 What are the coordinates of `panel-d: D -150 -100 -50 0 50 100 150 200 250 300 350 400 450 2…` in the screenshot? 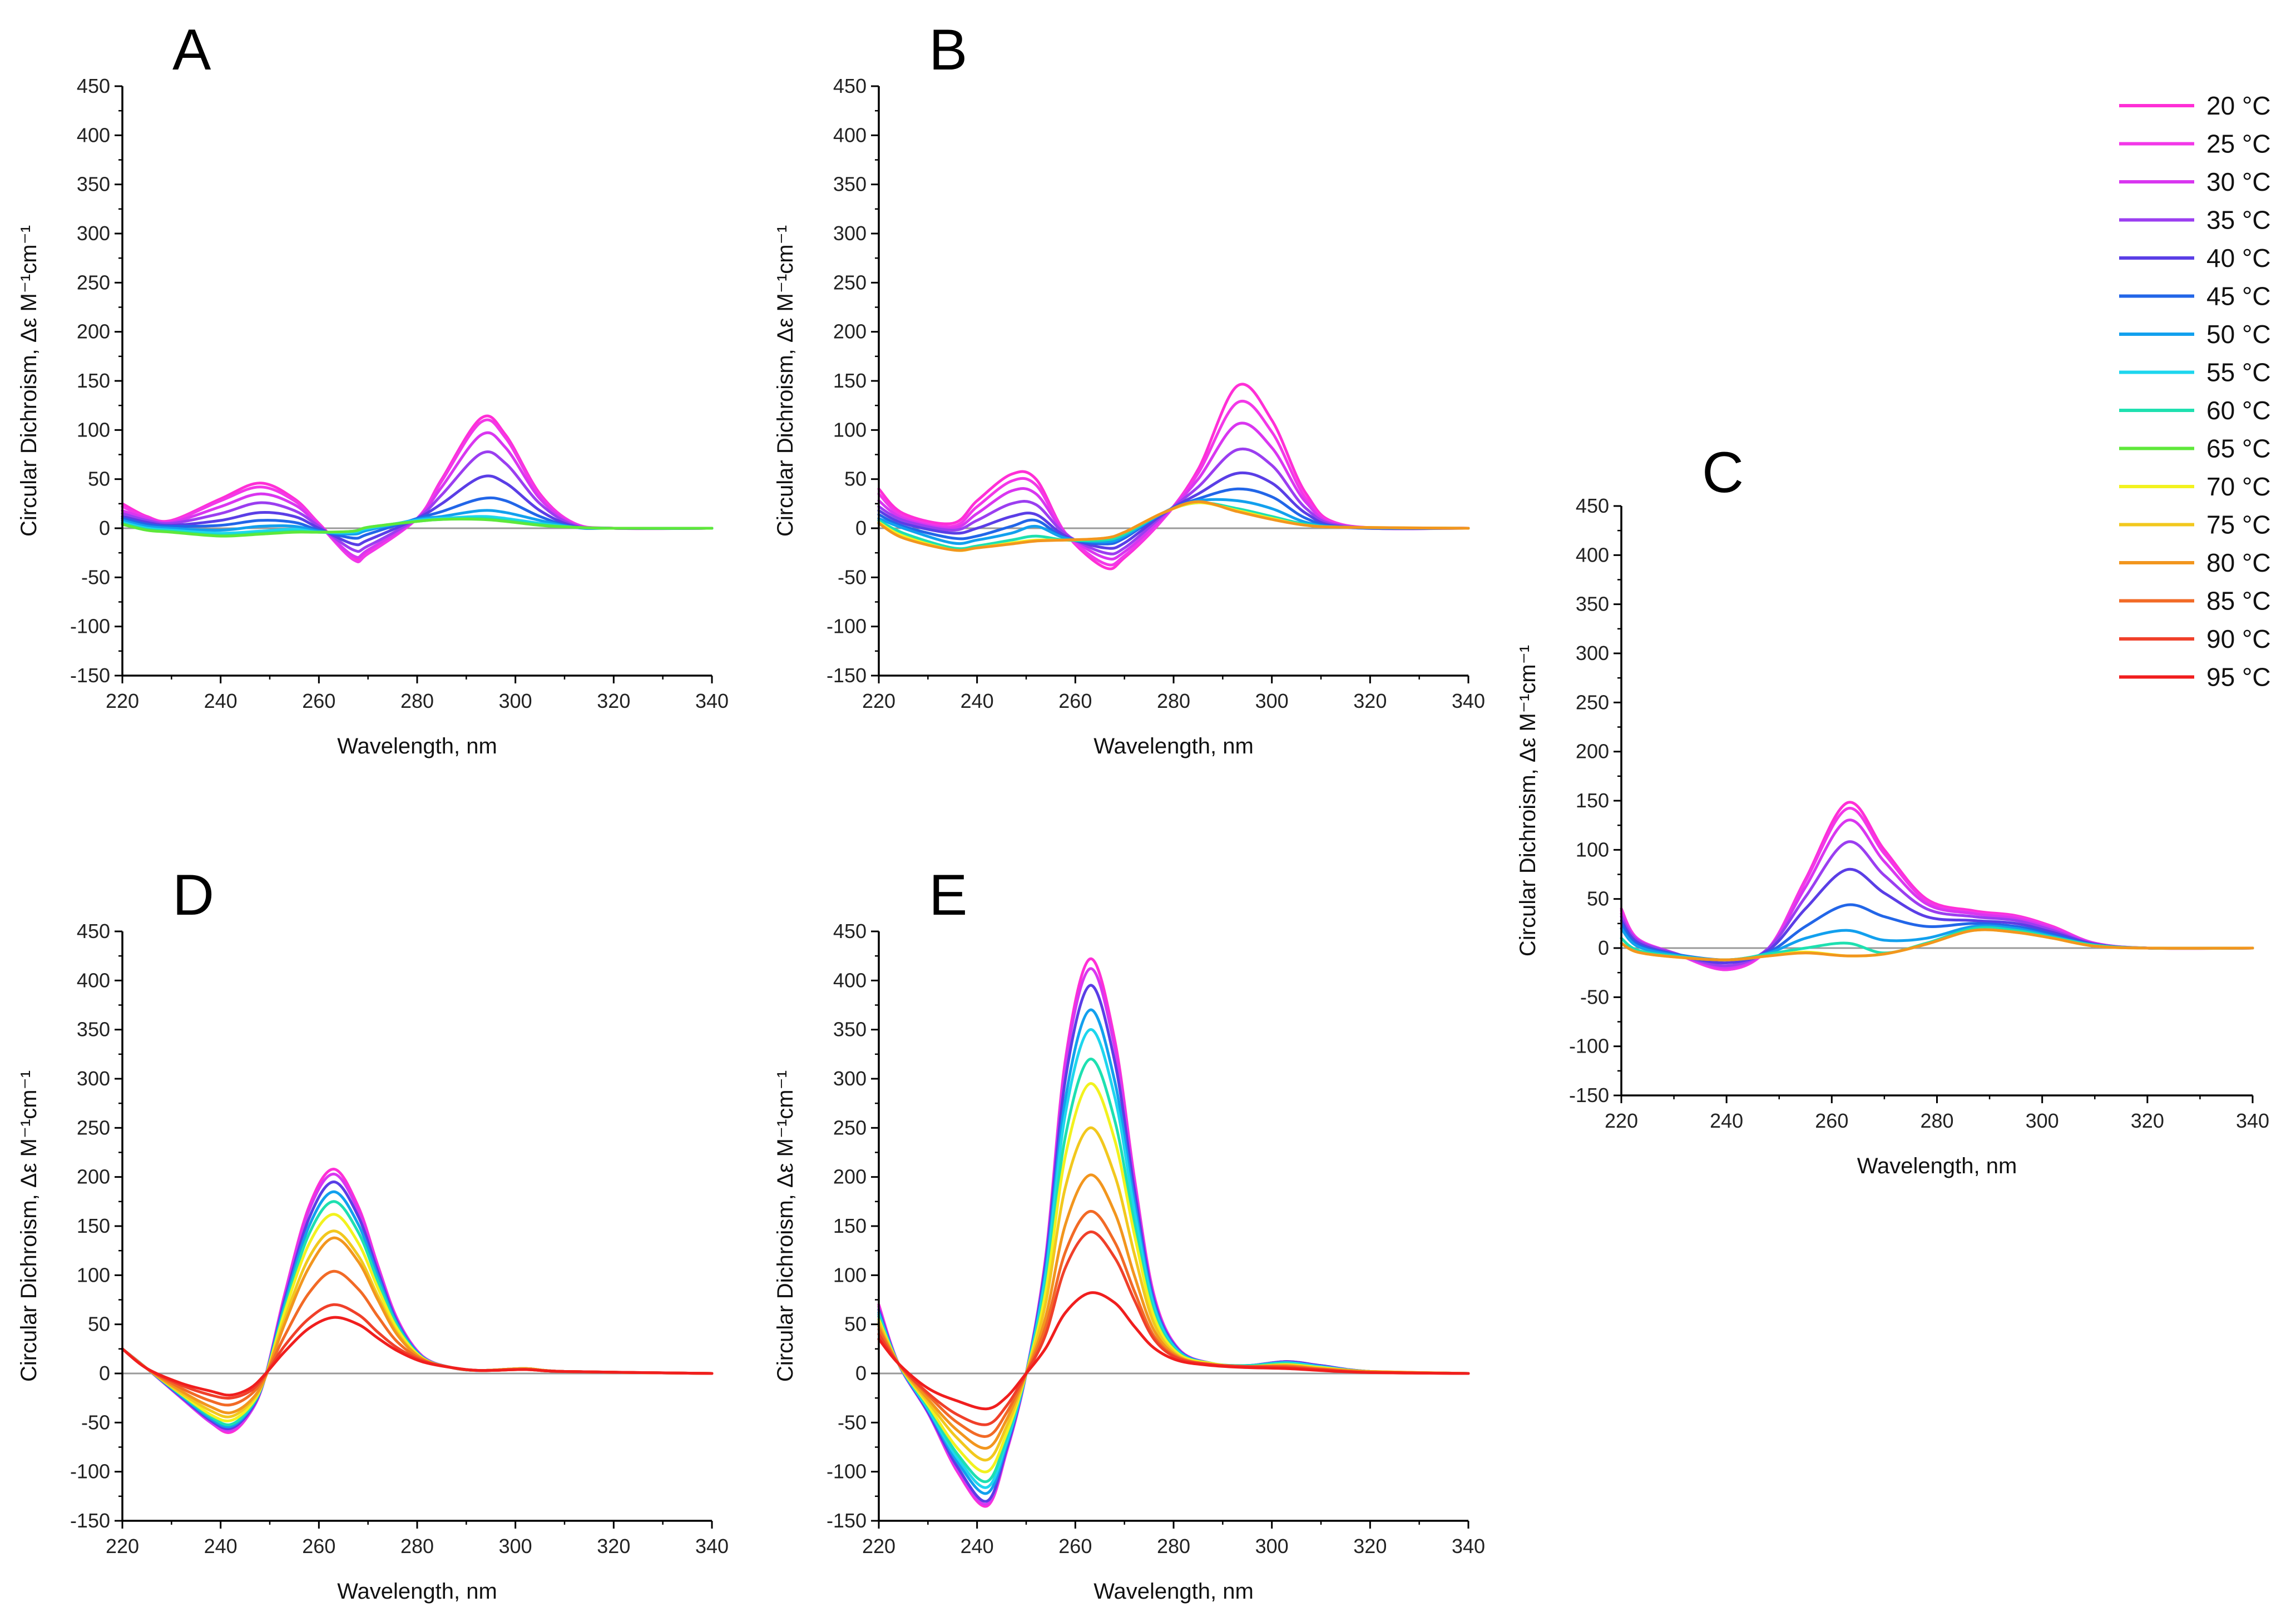 It's located at (373, 1234).